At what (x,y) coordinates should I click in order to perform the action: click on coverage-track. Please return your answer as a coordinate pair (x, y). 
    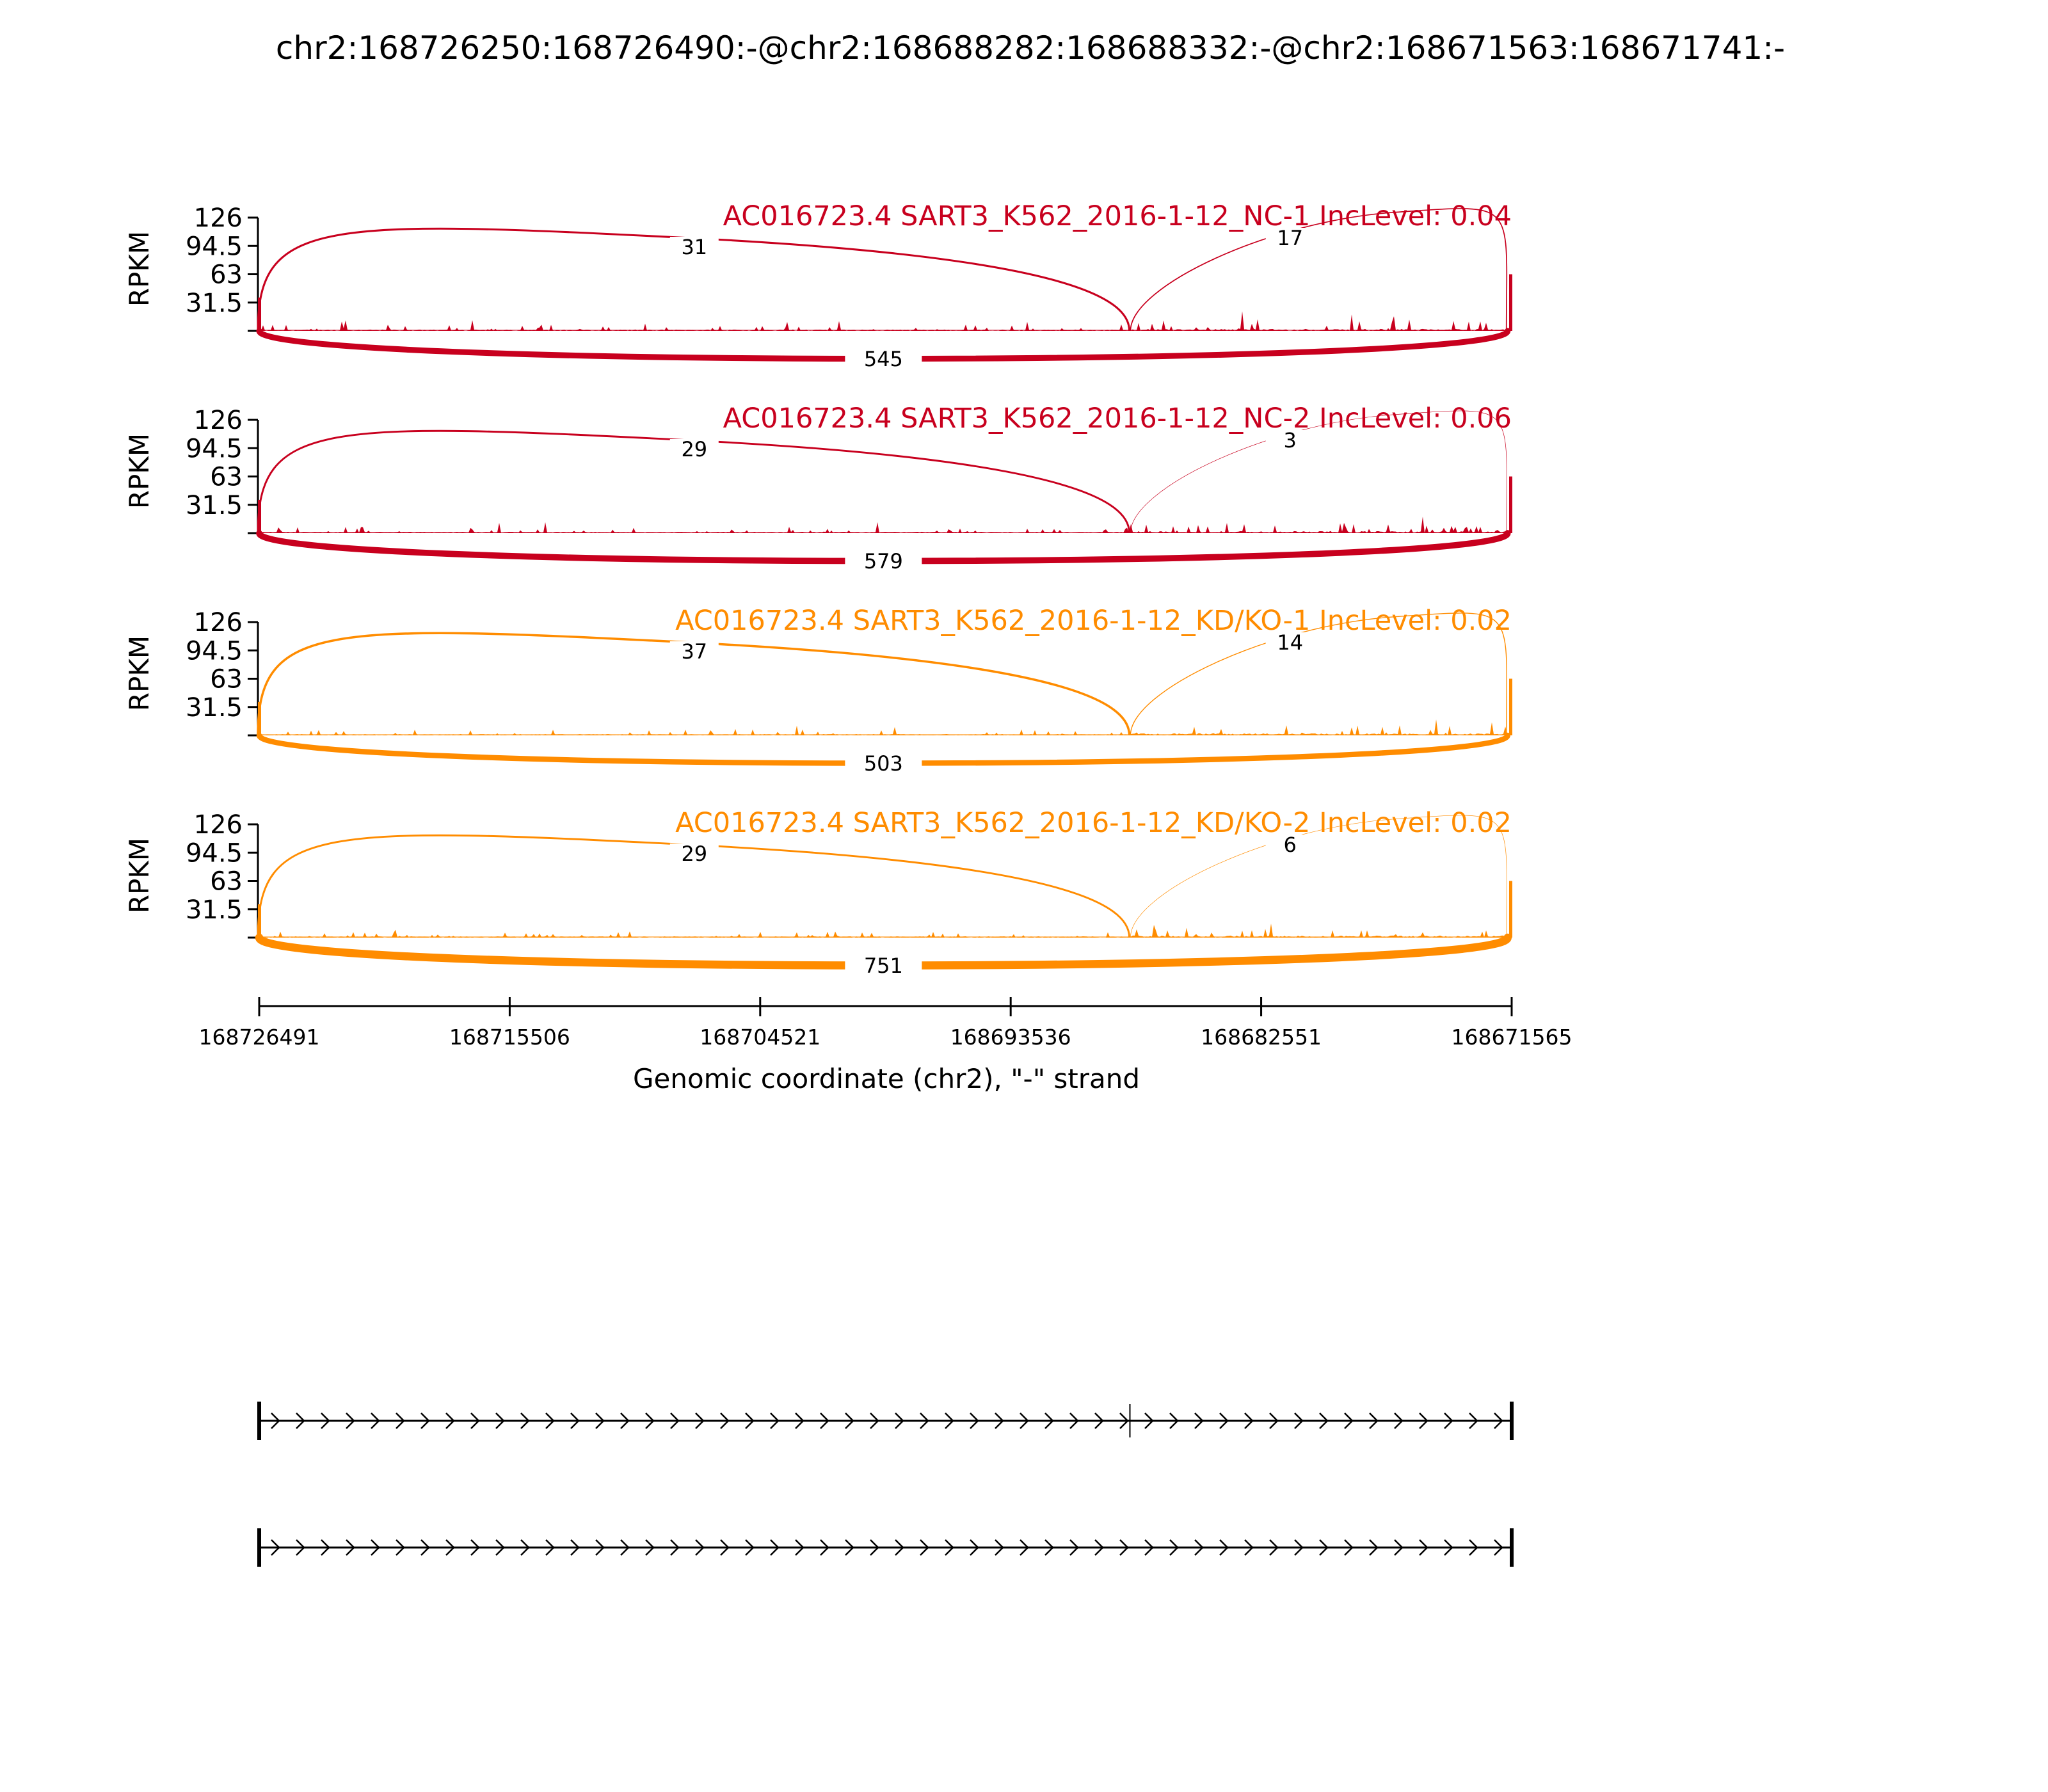
    Looking at the image, I should click on (885, 727).